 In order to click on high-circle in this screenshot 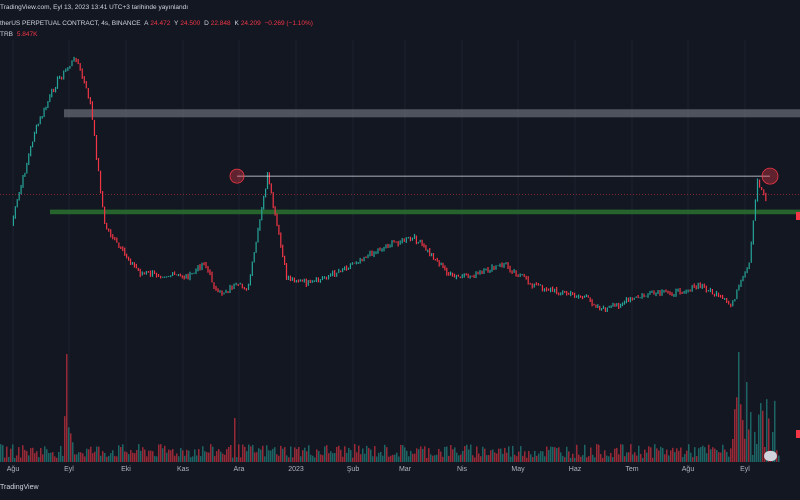, I will do `click(237, 176)`.